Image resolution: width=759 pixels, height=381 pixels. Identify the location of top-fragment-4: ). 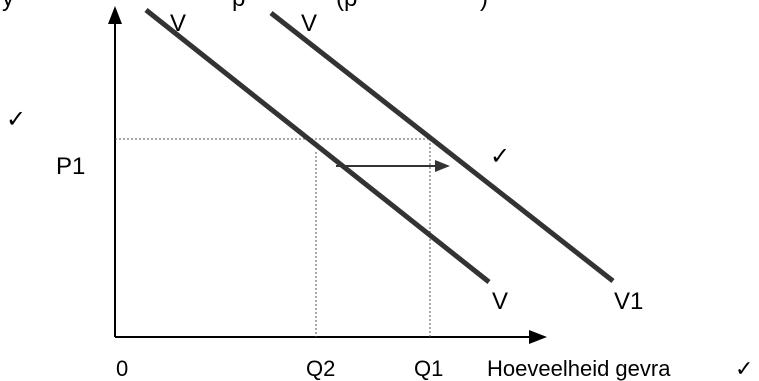
(484, 6).